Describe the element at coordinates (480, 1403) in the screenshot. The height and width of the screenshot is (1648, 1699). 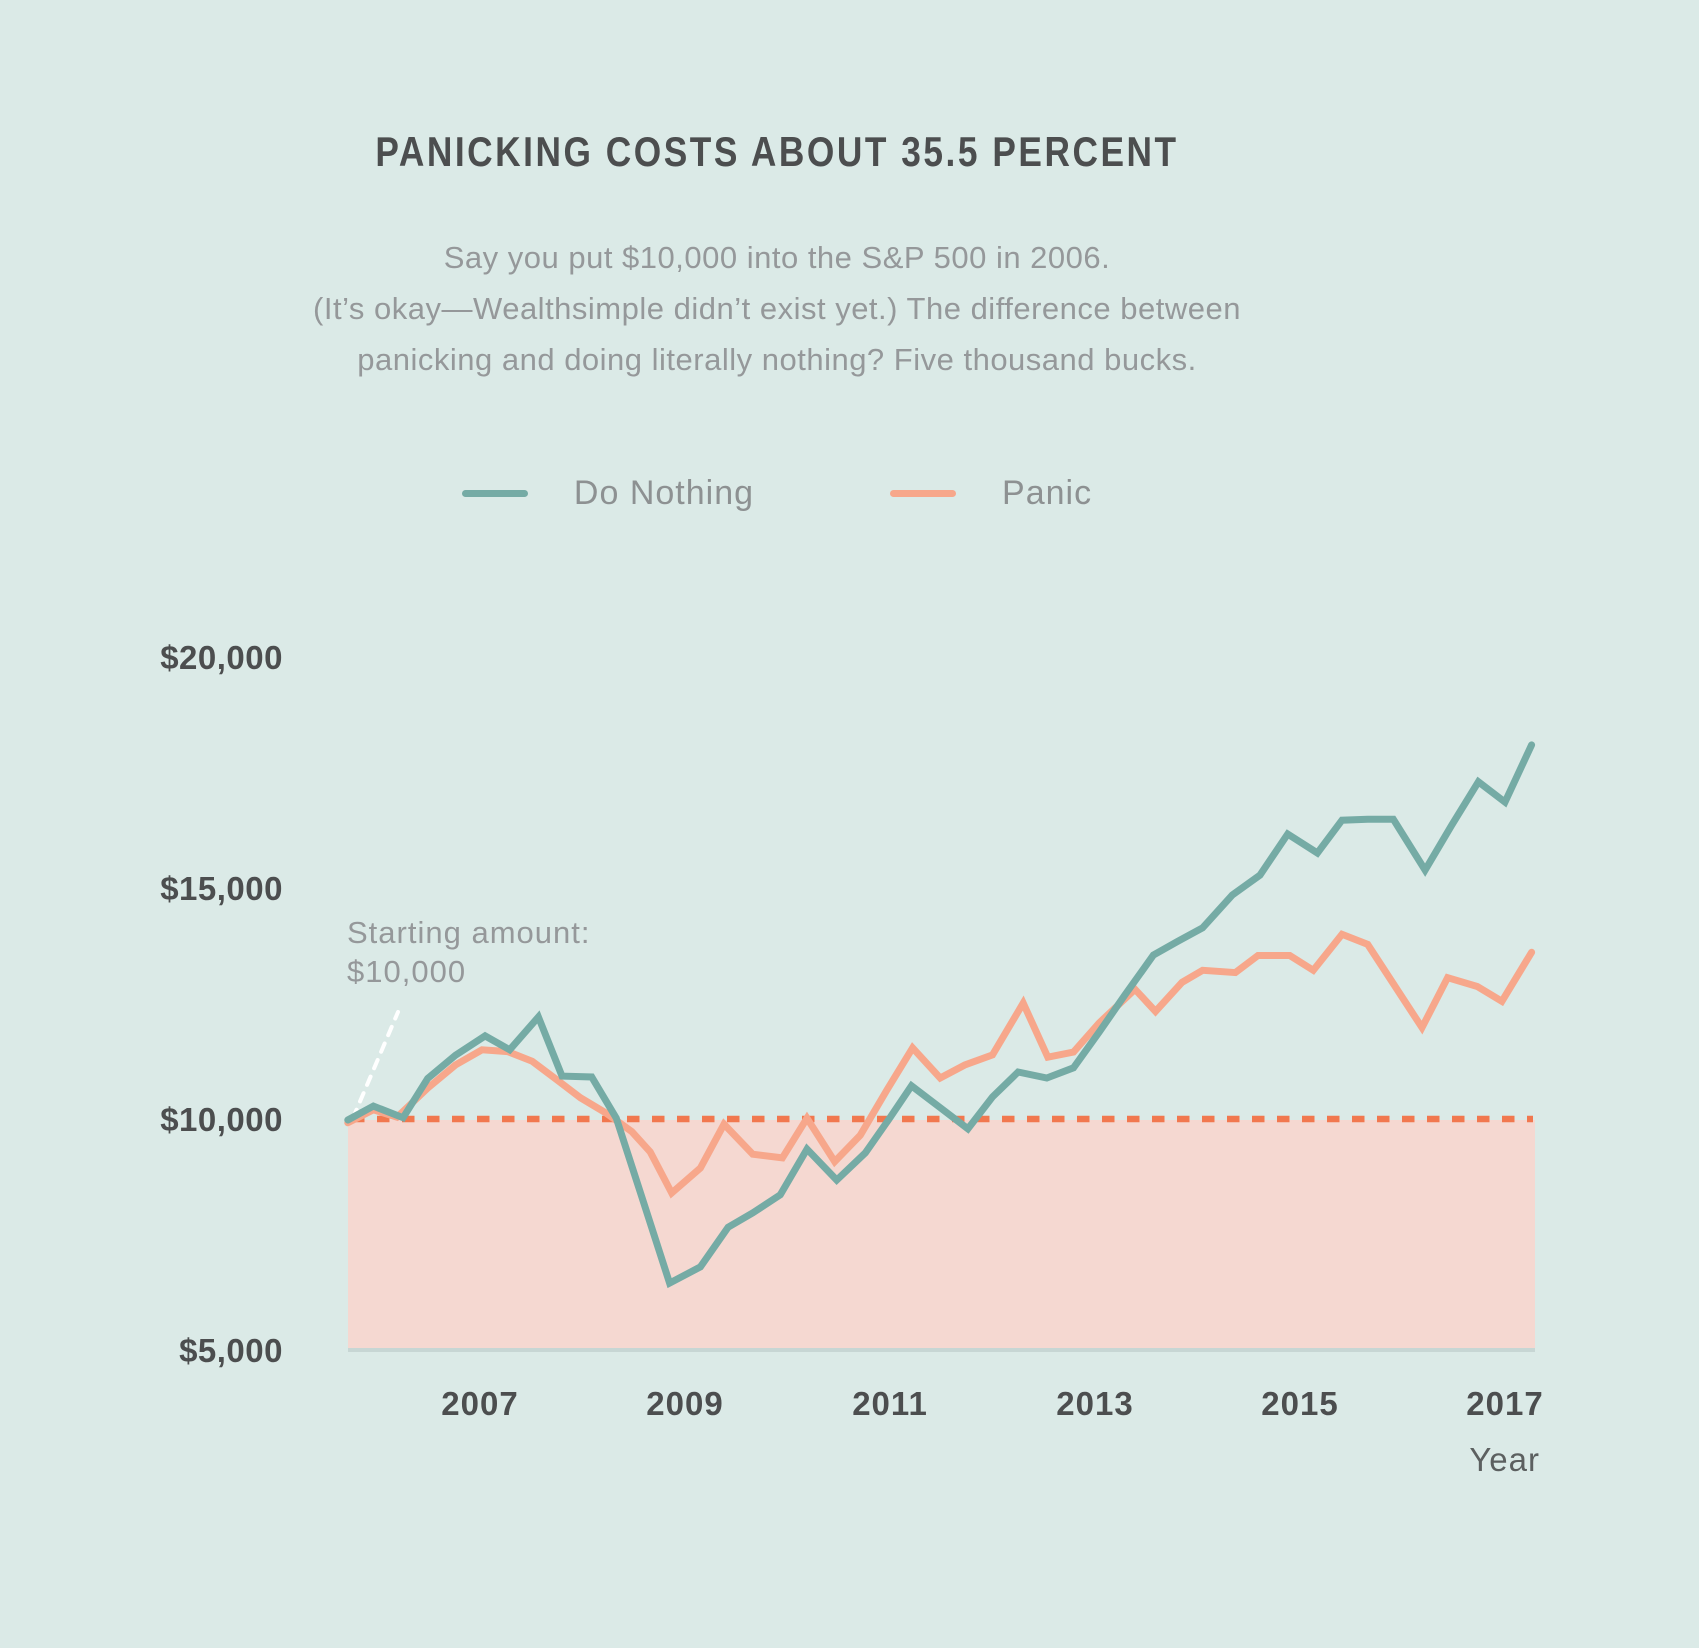
I see `x-tick-label: 2007` at that location.